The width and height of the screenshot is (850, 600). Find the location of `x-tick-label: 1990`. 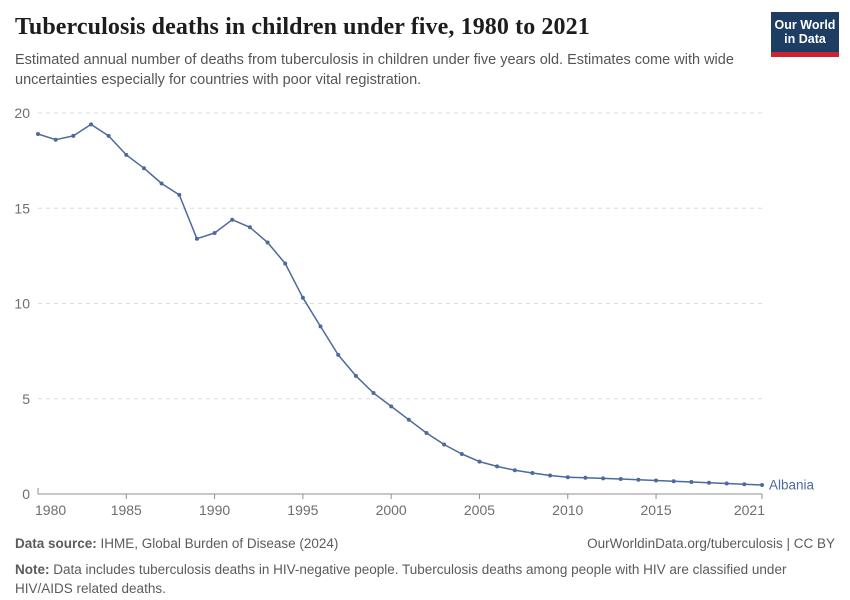

x-tick-label: 1990 is located at coordinates (214, 510).